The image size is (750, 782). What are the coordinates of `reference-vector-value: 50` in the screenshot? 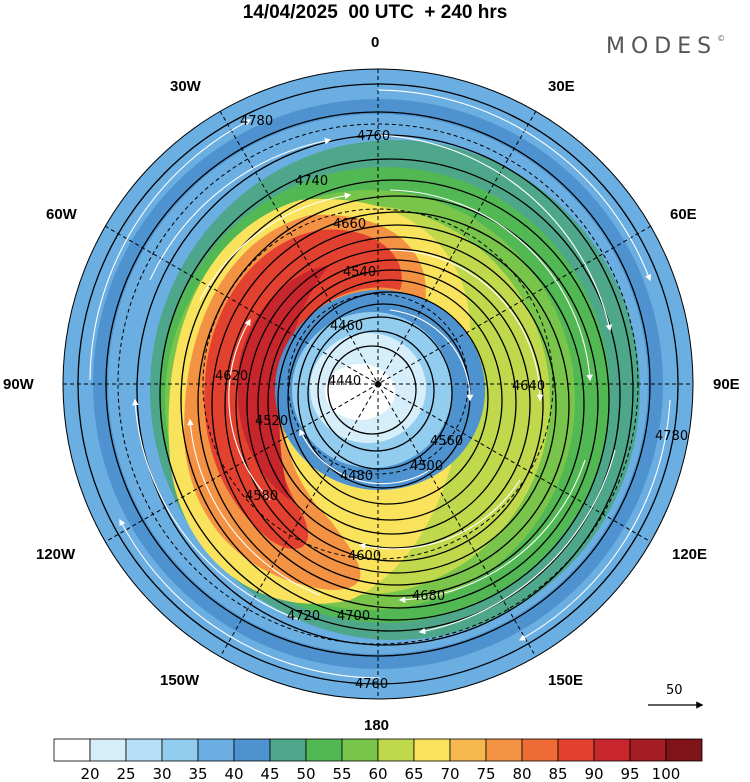 It's located at (674, 690).